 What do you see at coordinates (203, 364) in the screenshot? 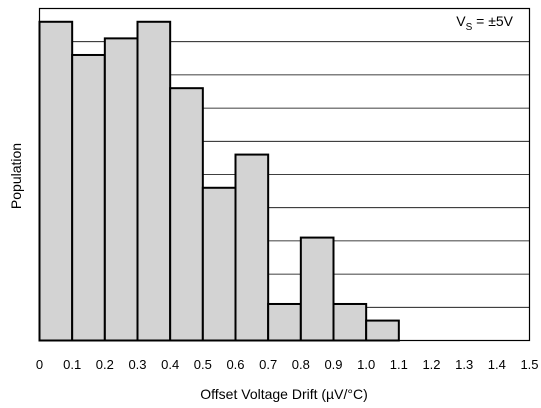
I see `x-tick-label: 0.5` at bounding box center [203, 364].